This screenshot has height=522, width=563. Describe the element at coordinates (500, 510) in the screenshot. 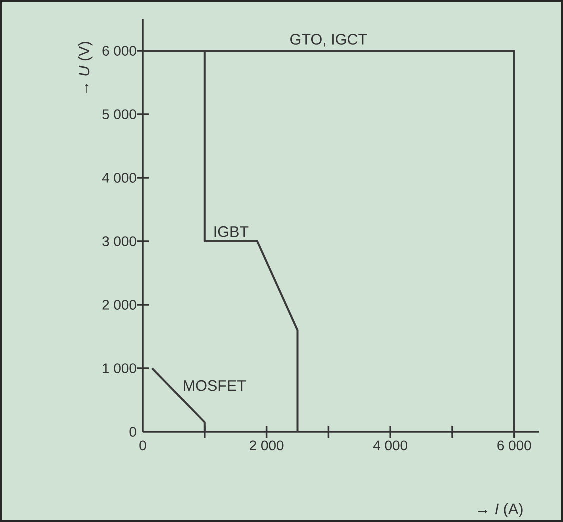

I see `x-axis-title: → I (A)` at that location.